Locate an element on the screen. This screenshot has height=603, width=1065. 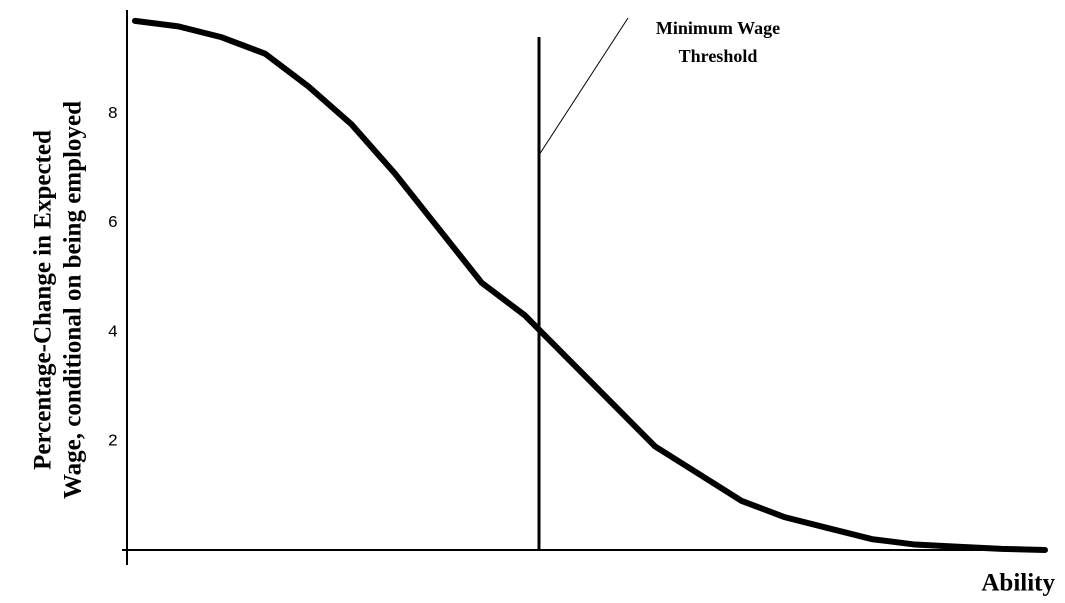
annotation: Threshold is located at coordinates (718, 56).